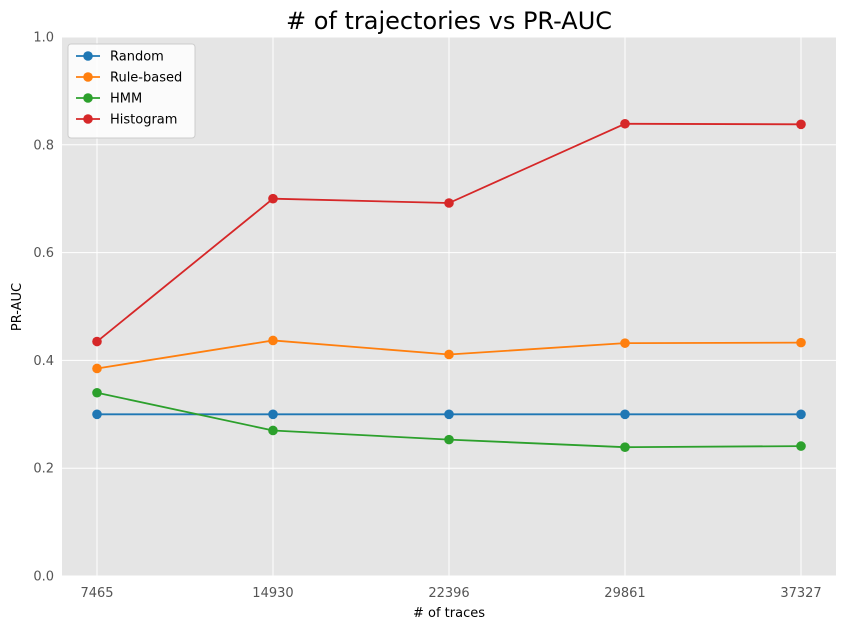 This screenshot has height=629, width=846. What do you see at coordinates (43, 577) in the screenshot?
I see `y-tick-label: 0.0` at bounding box center [43, 577].